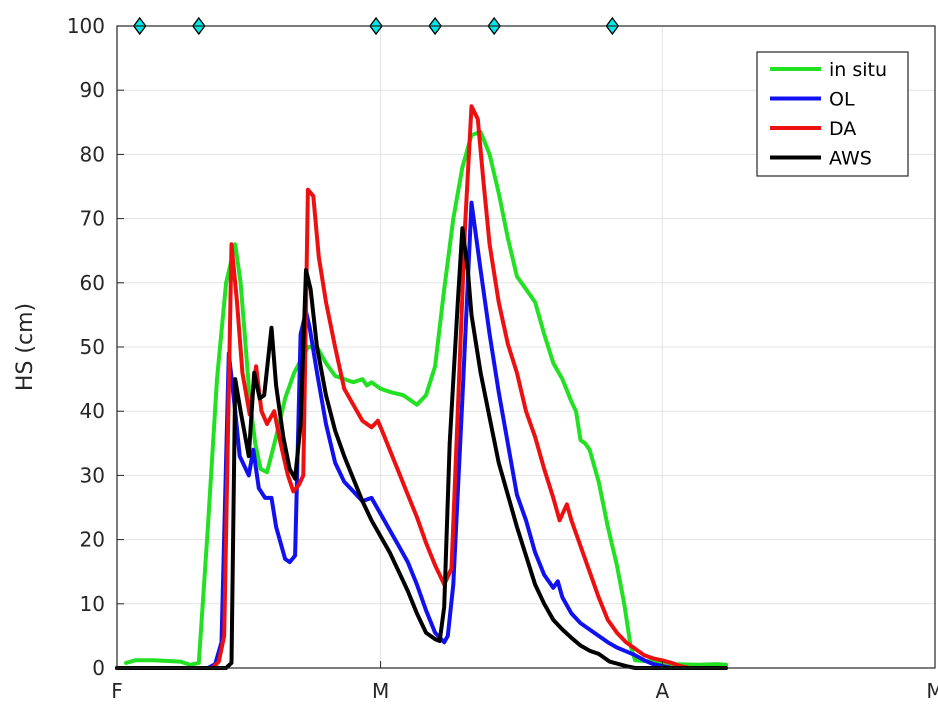 The width and height of the screenshot is (938, 704). Describe the element at coordinates (98, 668) in the screenshot. I see `y-tick-label: 0` at that location.